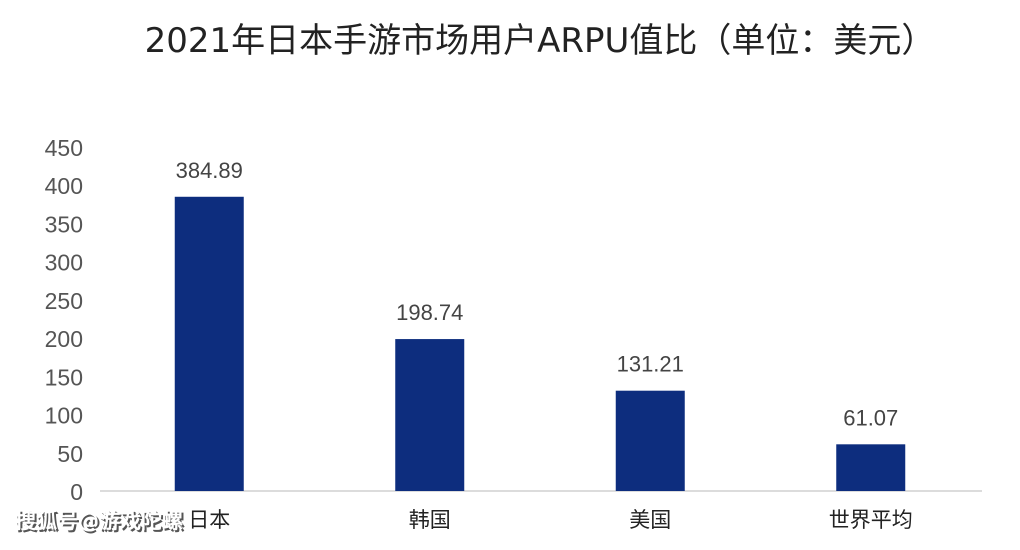 The height and width of the screenshot is (550, 1020). I want to click on watermark-shadow: 搜狐号@游戏陀螺, so click(101, 523).